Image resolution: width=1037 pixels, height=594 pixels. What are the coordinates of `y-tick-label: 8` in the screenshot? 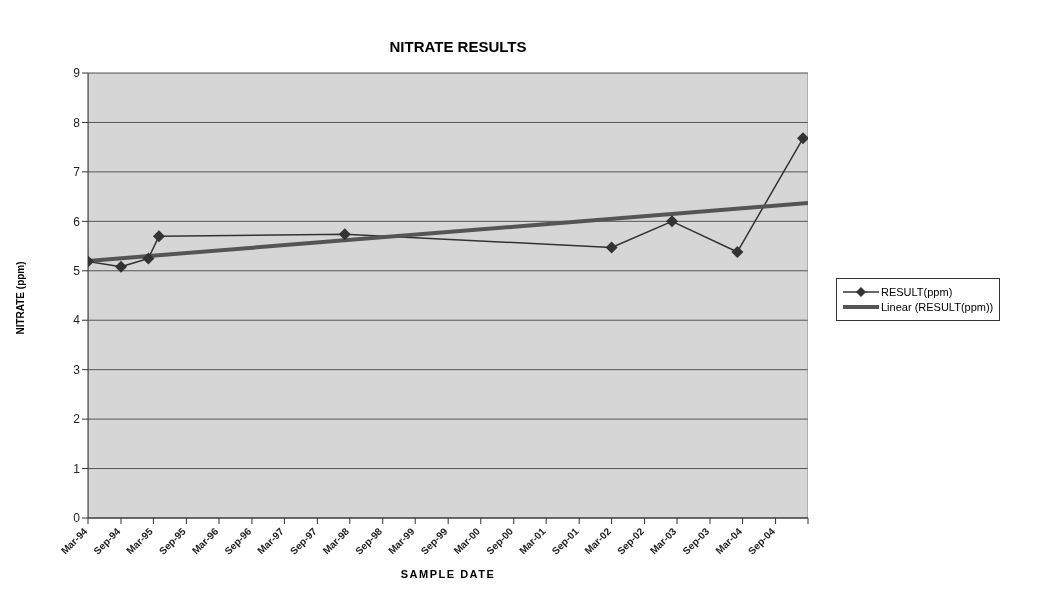 It's located at (77, 122).